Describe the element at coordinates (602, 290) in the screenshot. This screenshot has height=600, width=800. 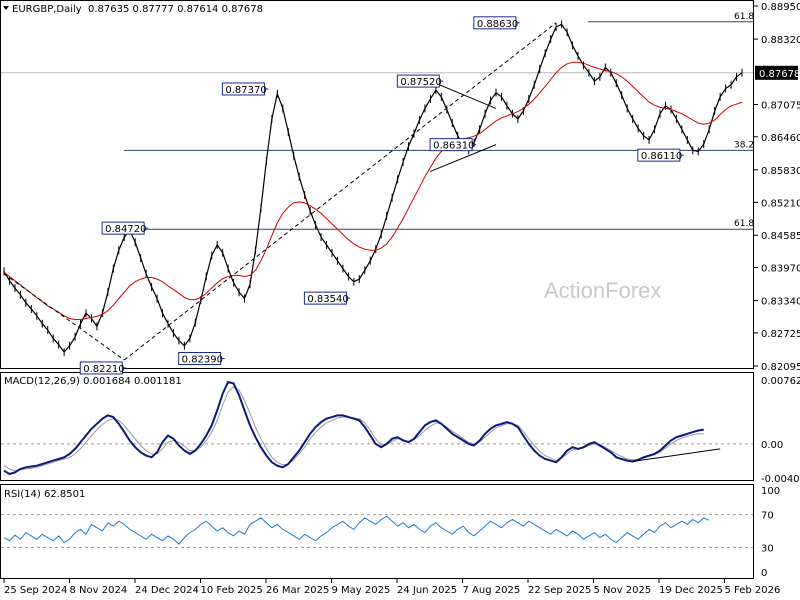
I see `watermark: ActionForex` at that location.